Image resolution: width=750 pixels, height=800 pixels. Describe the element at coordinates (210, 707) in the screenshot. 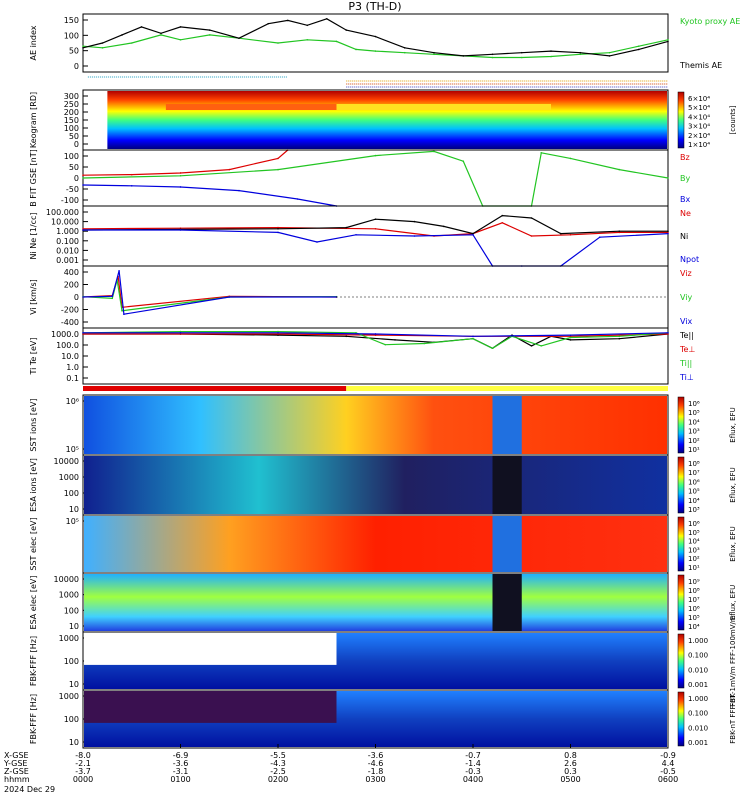

I see `fbk_b-burst` at that location.